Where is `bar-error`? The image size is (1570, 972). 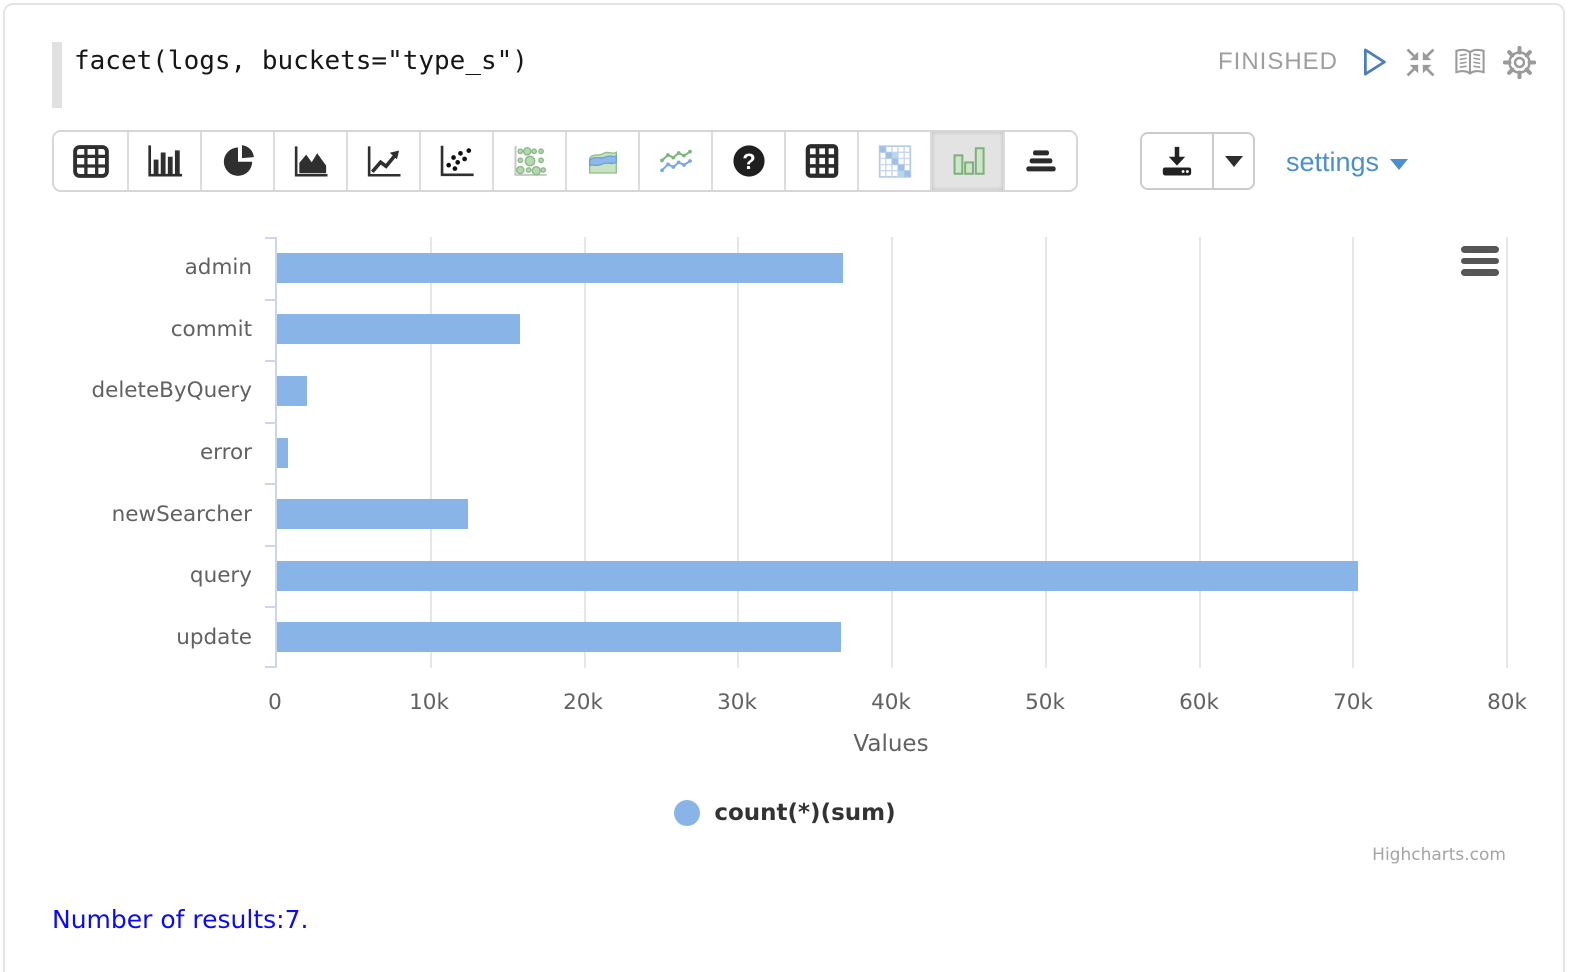
bar-error is located at coordinates (282, 452).